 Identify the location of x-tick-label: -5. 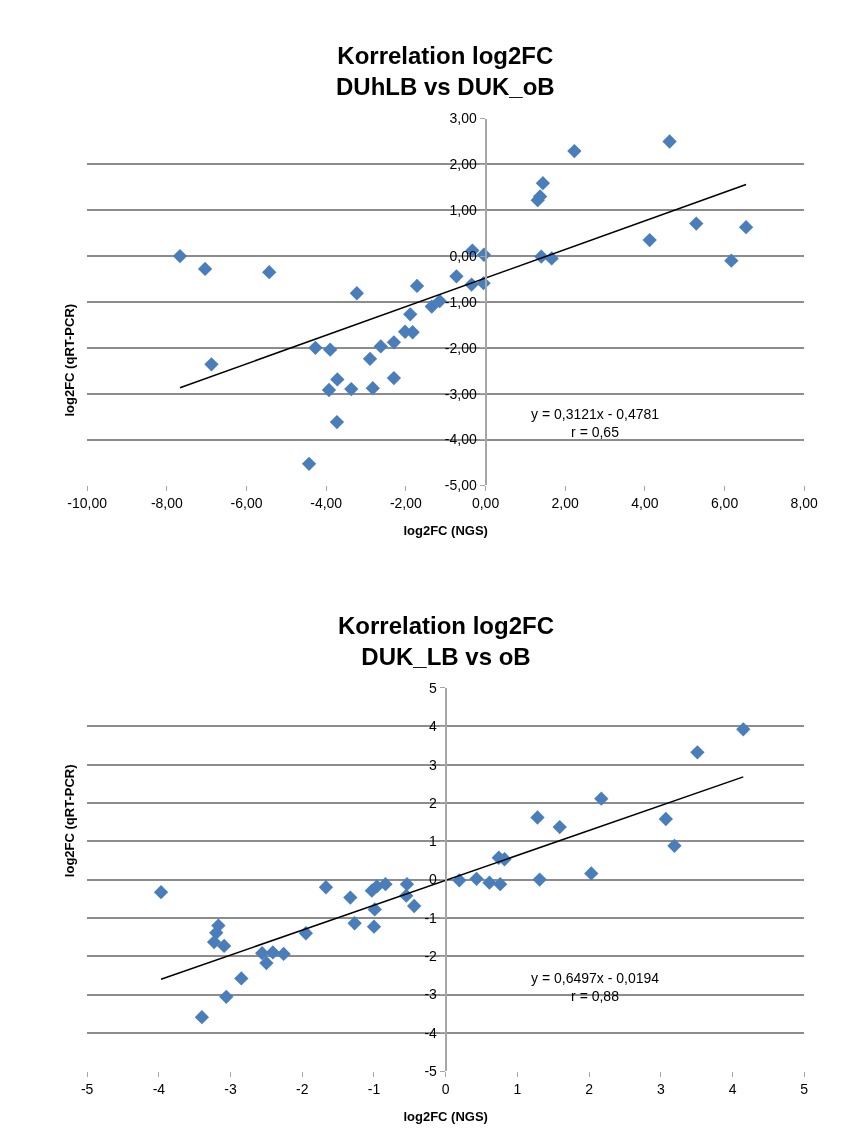
(87, 1089).